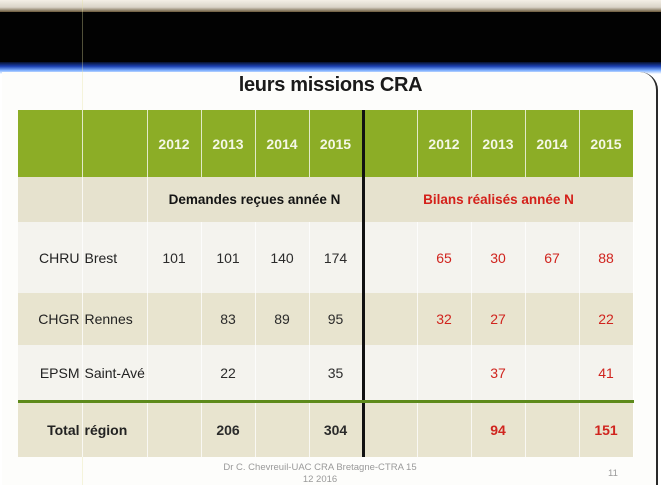 The image size is (661, 486). Describe the element at coordinates (228, 429) in the screenshot. I see `total-demandes-cell: 206` at that location.